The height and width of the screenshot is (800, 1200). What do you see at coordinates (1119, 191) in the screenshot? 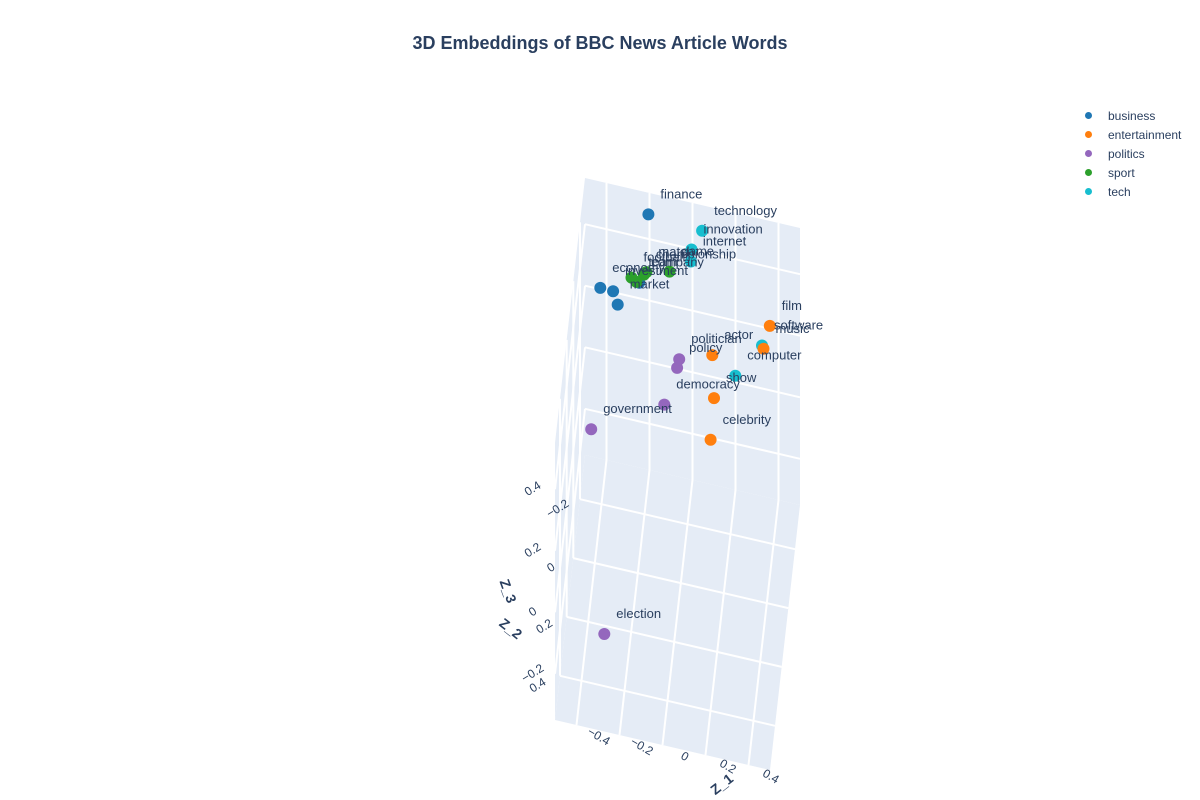
I see `legend-label: tech` at bounding box center [1119, 191].